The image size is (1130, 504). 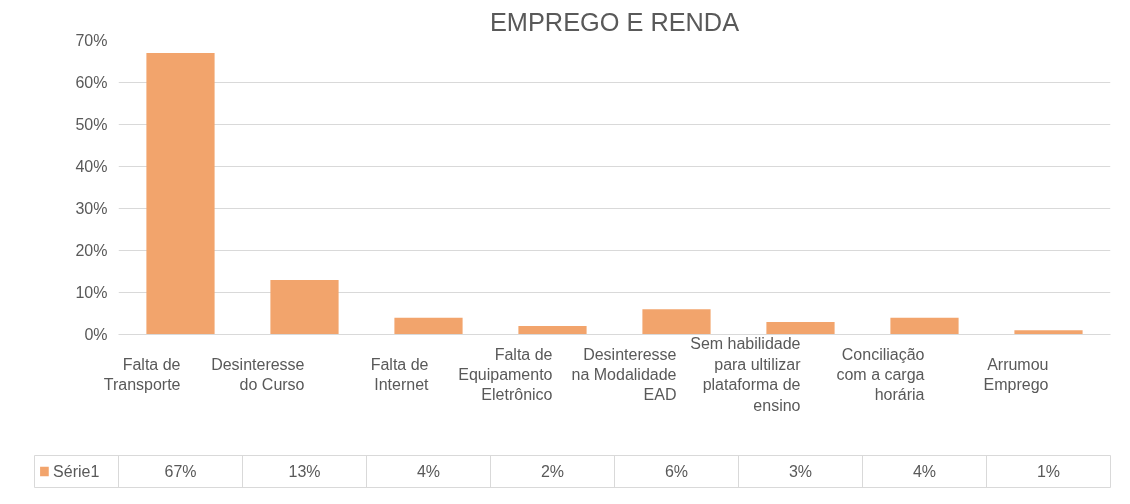 What do you see at coordinates (180, 471) in the screenshot?
I see `data-label: 67%` at bounding box center [180, 471].